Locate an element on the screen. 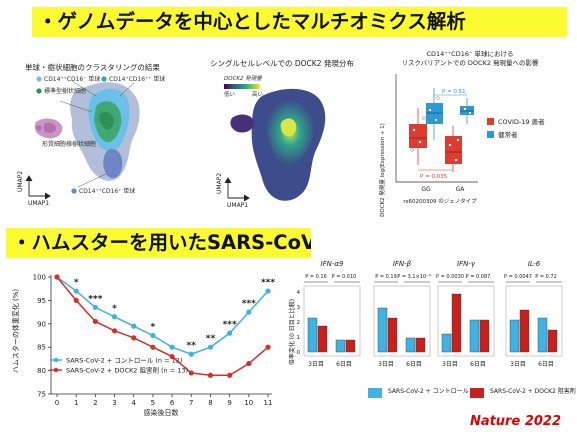 The image size is (577, 438). umap-clusters-title: 単球・樹状細胞のクラスタリングの結果 is located at coordinates (92, 67).